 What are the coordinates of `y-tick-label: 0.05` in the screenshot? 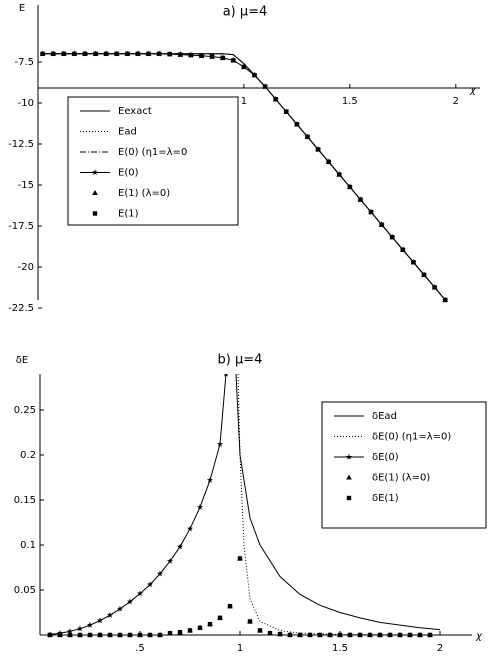 It's located at (25, 590).